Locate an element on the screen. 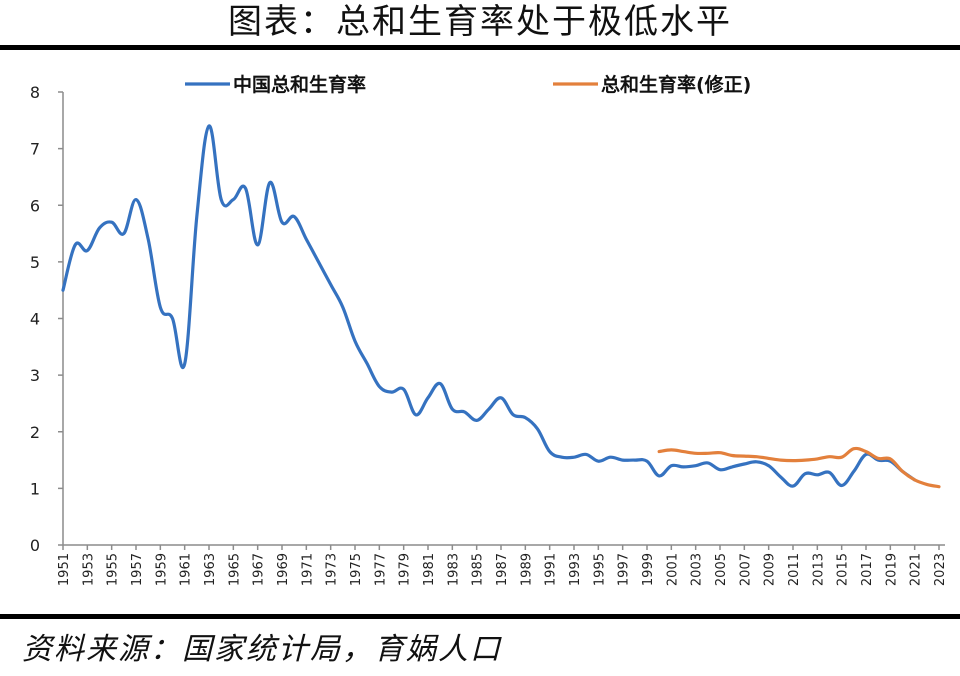 This screenshot has height=676, width=960. x-tick-label: 2015 is located at coordinates (843, 569).